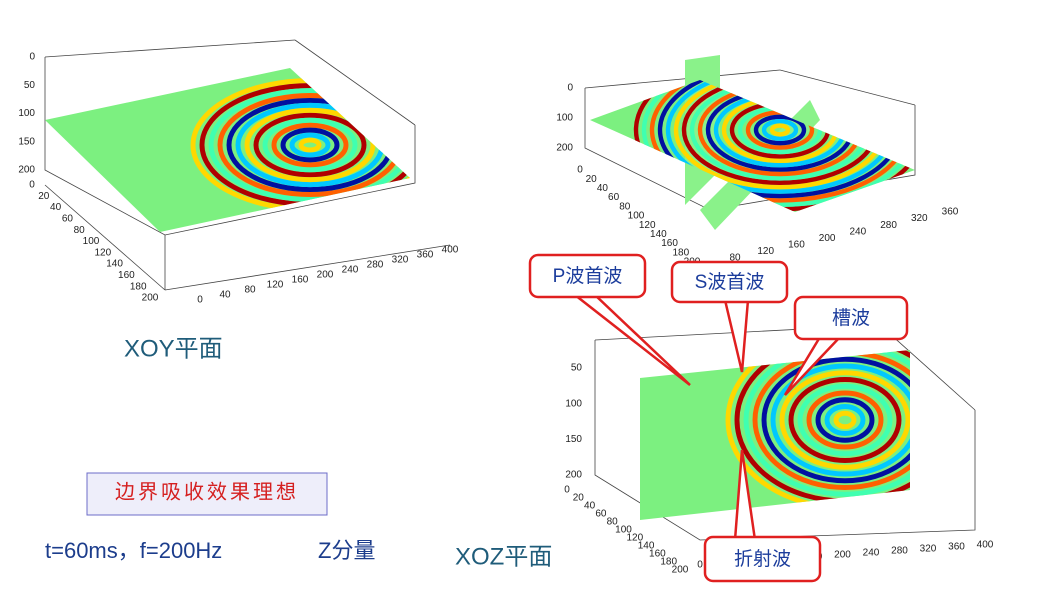 This screenshot has width=1061, height=592. I want to click on callout-label: S波首波, so click(730, 282).